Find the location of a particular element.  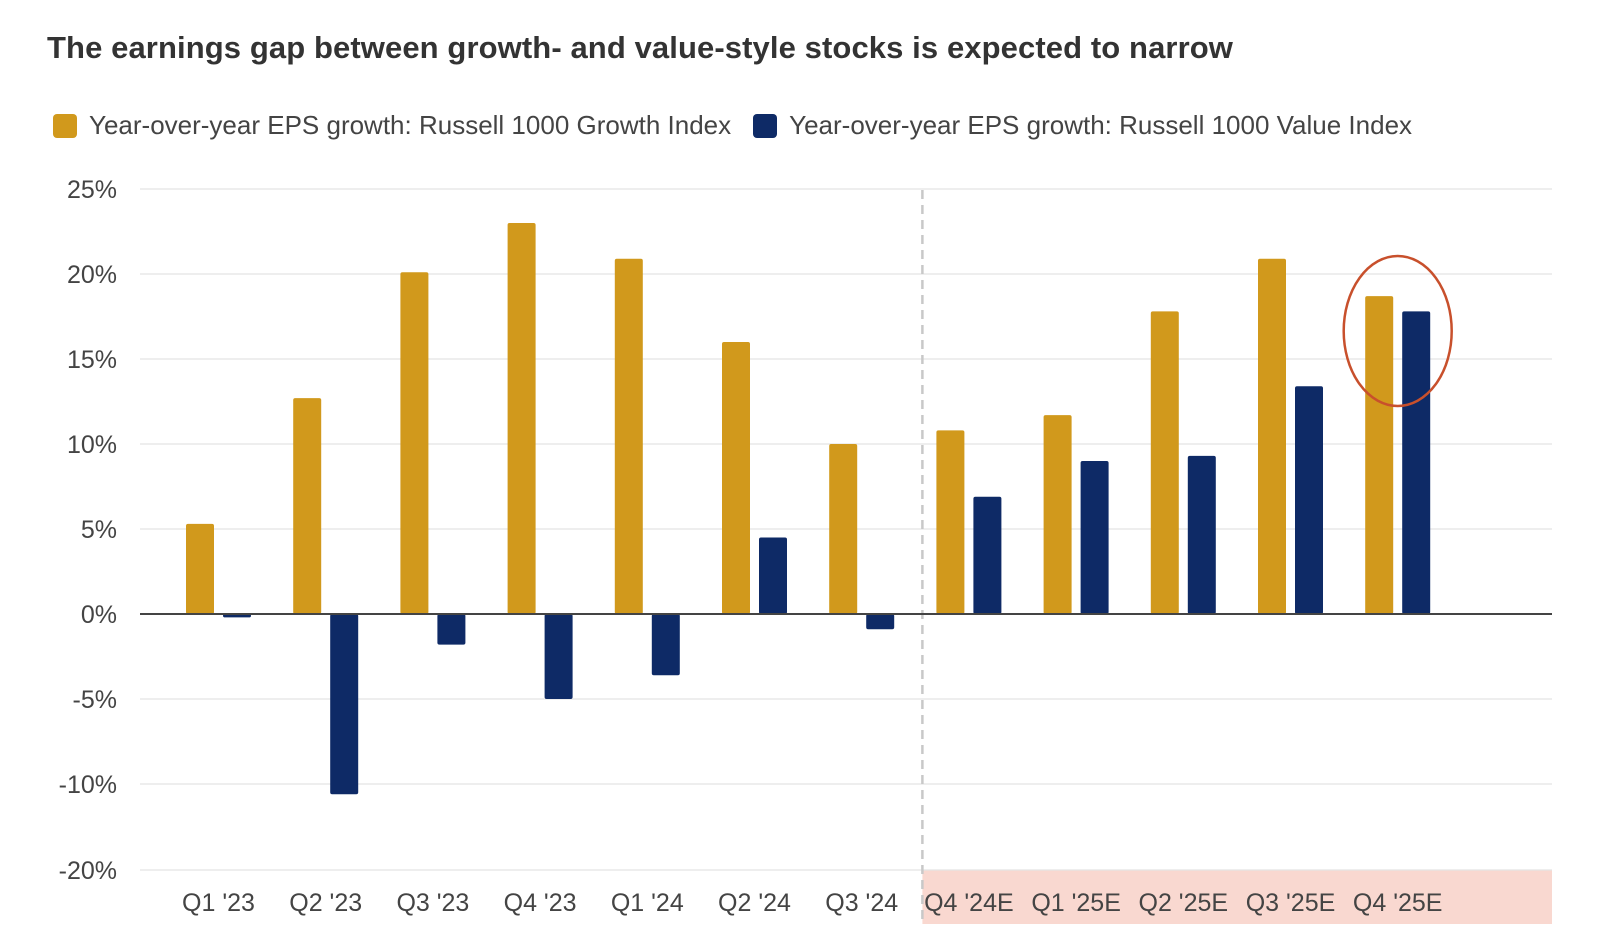

x-tick-label: Q1 '24 is located at coordinates (647, 903).